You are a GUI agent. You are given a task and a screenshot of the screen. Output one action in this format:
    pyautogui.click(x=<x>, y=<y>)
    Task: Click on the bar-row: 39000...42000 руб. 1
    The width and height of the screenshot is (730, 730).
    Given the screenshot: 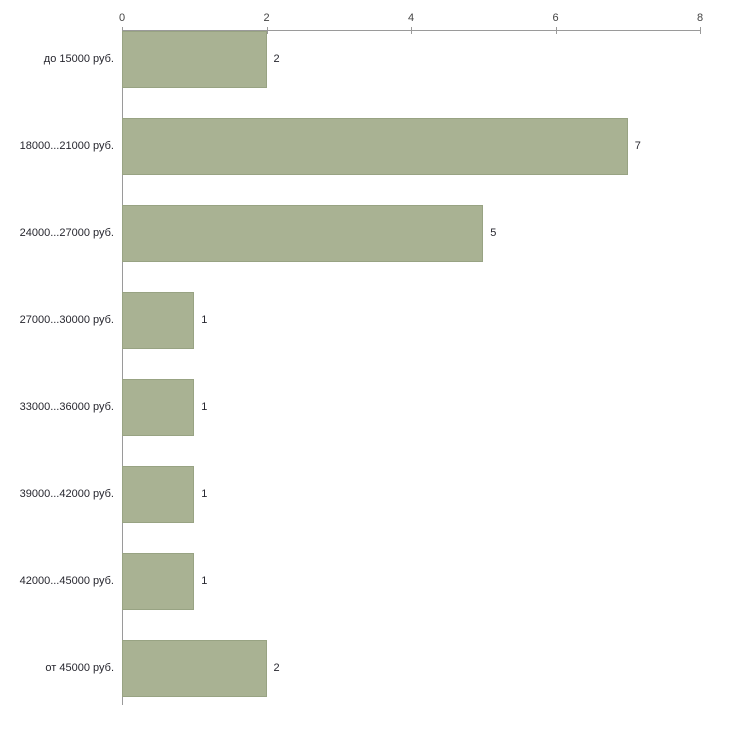 What is the action you would take?
    pyautogui.click(x=365, y=494)
    